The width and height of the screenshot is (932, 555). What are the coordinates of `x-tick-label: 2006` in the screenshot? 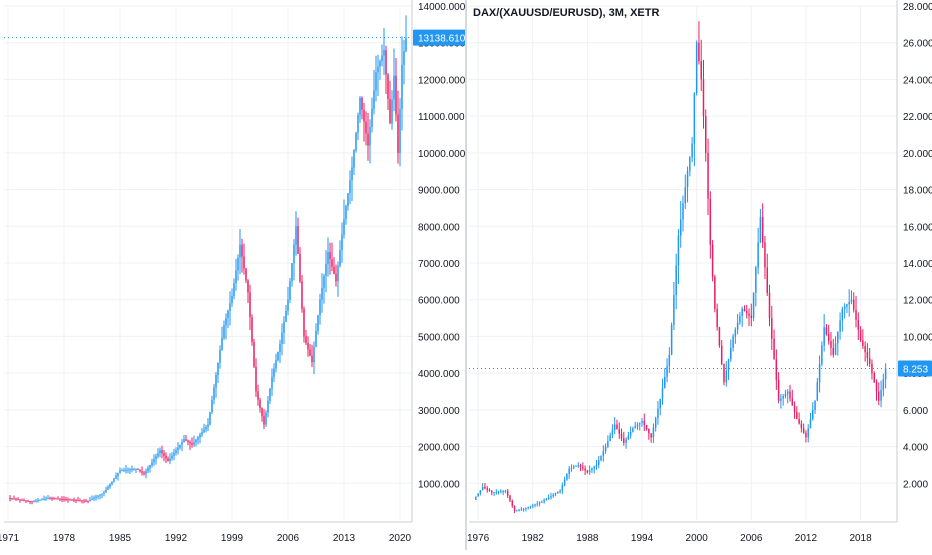 It's located at (288, 538).